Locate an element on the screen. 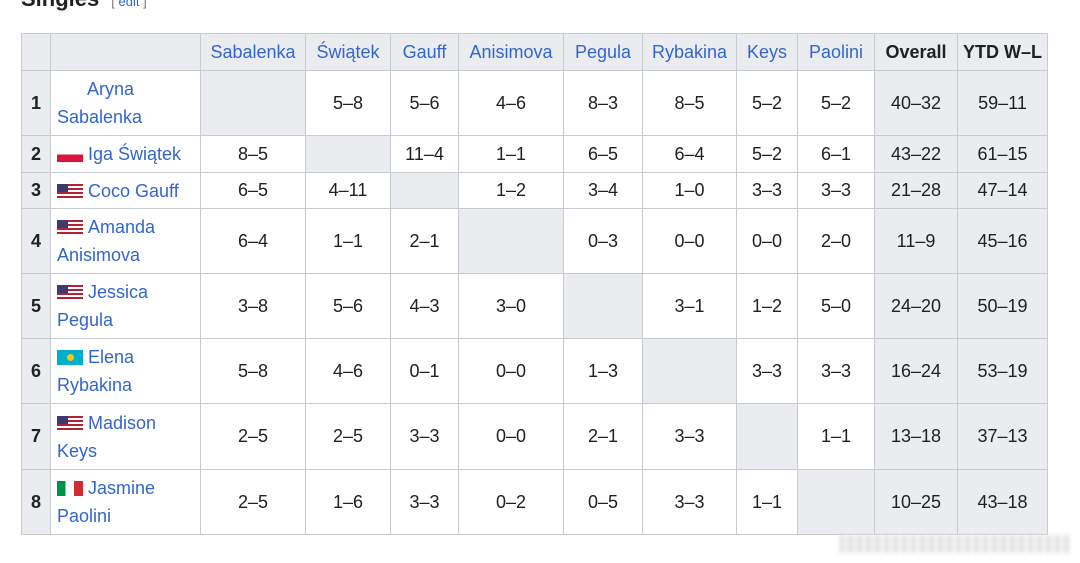  player-link: Jasmine Paolini is located at coordinates (106, 502).